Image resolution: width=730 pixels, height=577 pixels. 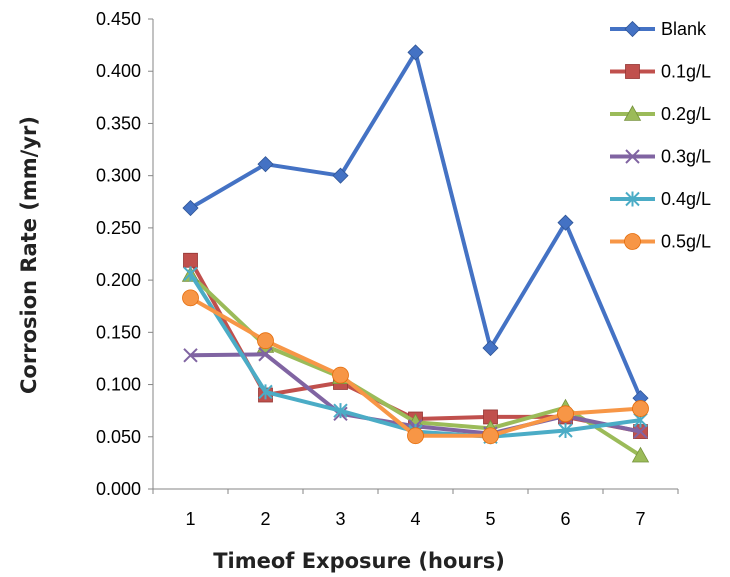 What do you see at coordinates (490, 519) in the screenshot?
I see `x-tick-label: 5` at bounding box center [490, 519].